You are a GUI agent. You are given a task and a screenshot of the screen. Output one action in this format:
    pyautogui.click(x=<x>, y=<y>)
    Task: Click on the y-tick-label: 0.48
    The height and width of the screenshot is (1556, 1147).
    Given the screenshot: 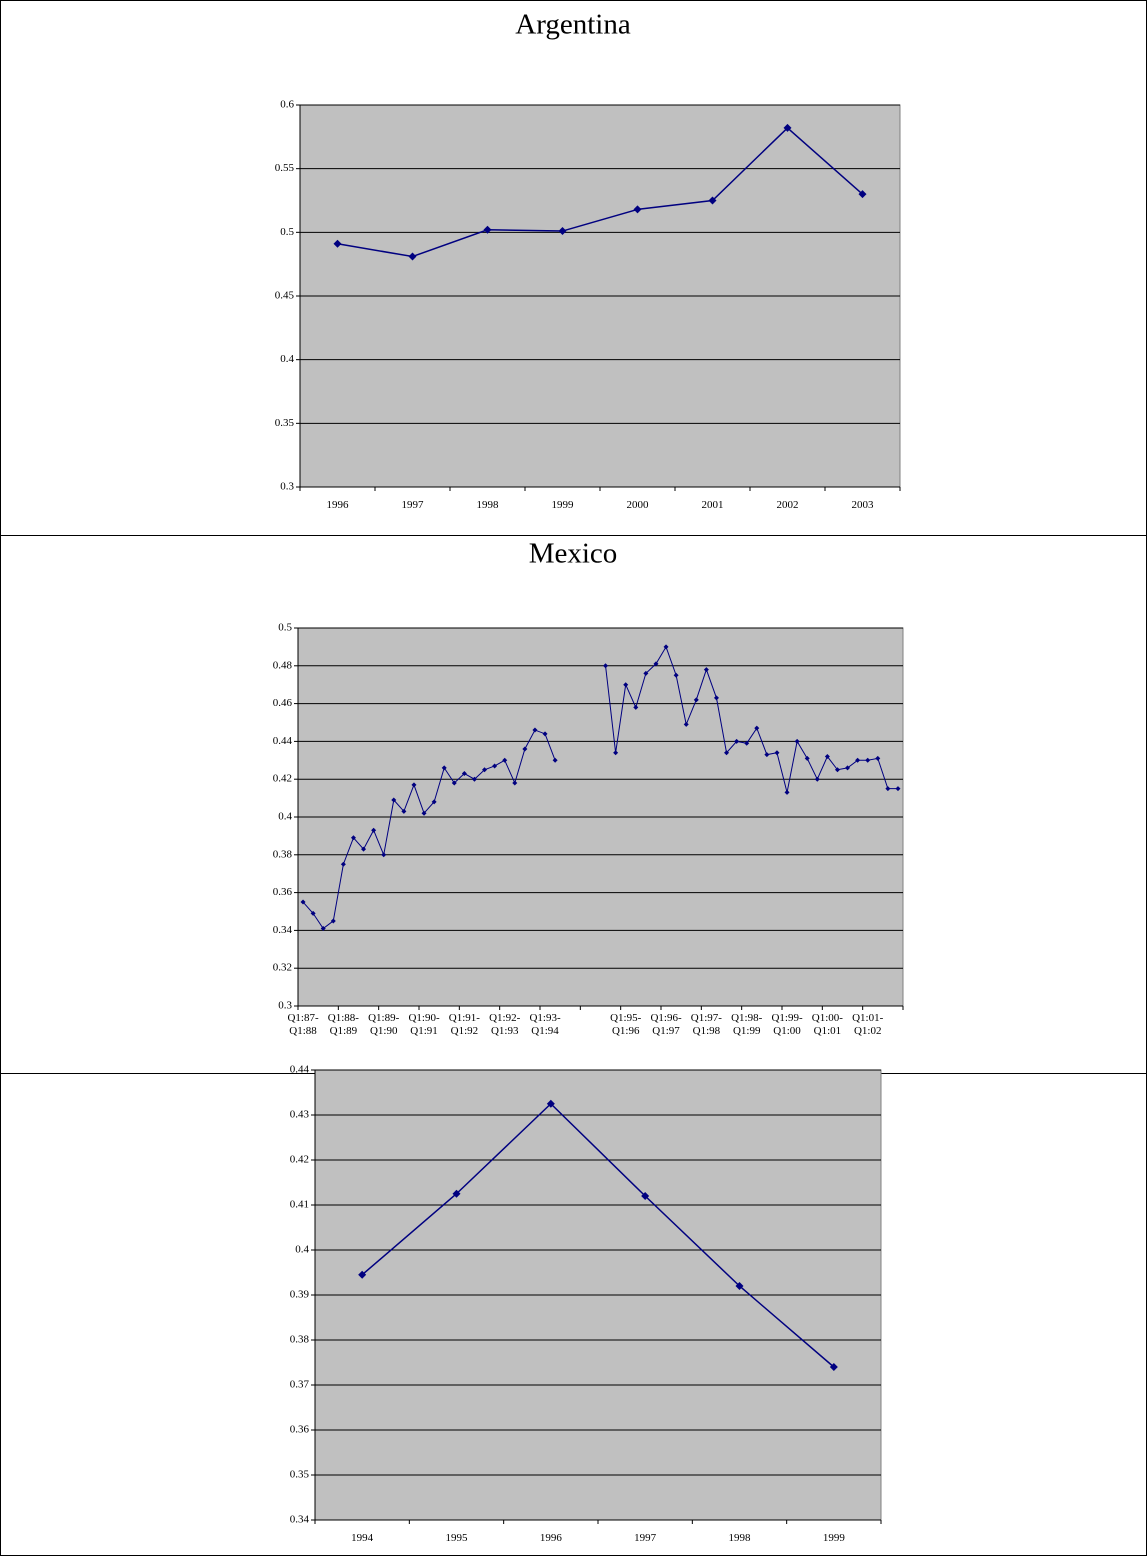 What is the action you would take?
    pyautogui.click(x=283, y=665)
    